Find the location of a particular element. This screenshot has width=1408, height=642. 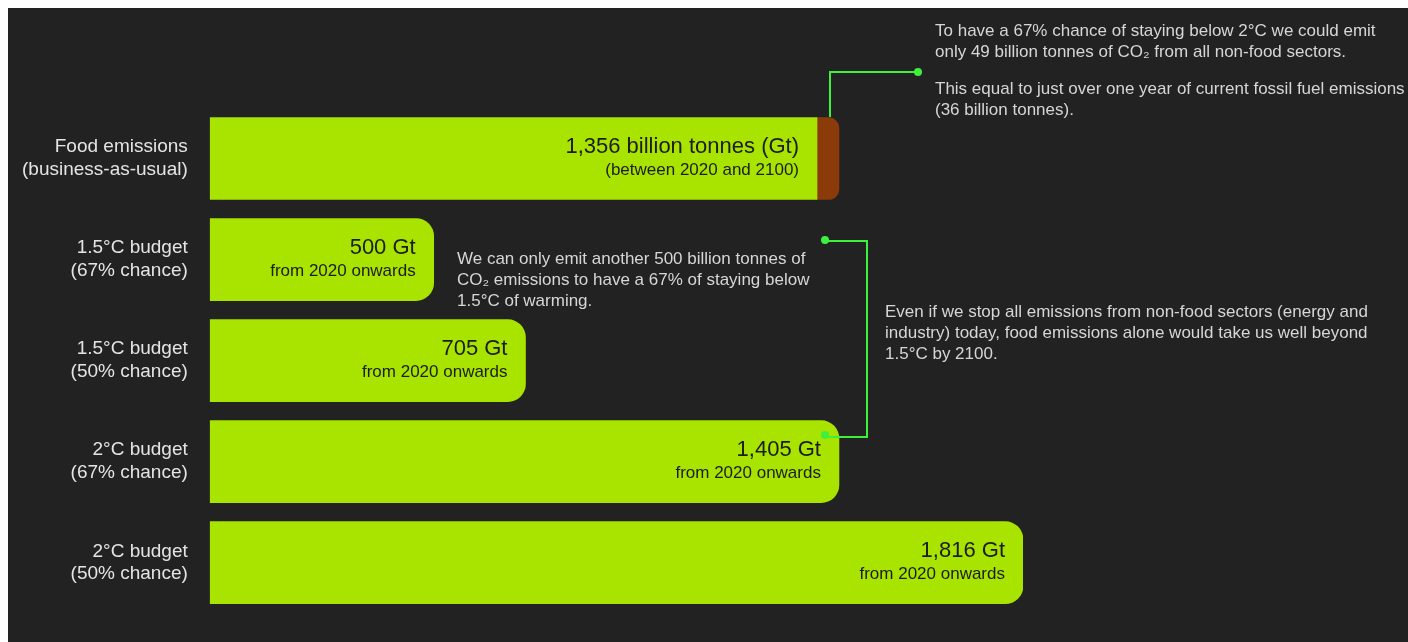

y-tick-label: Food emissions (business-as-usual) is located at coordinates (104, 157).